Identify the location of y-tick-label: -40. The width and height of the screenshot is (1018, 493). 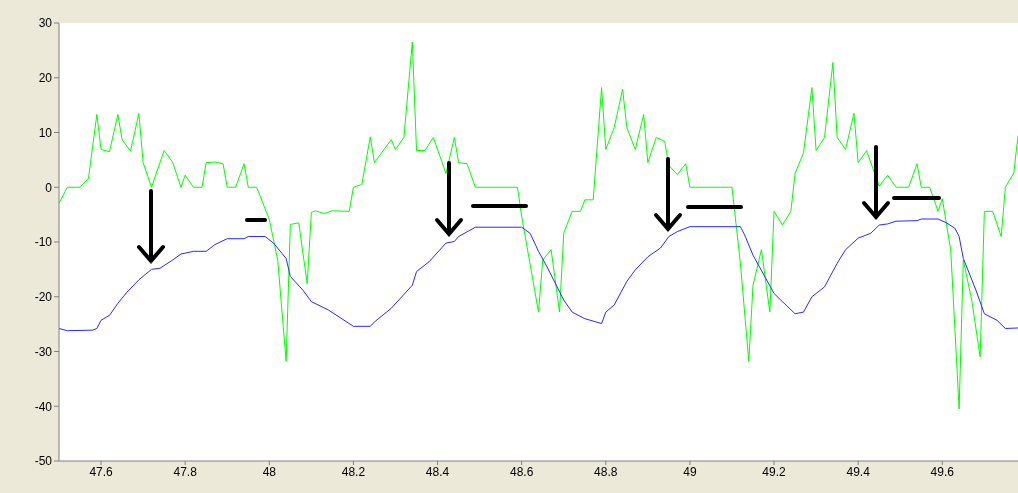
(43, 406).